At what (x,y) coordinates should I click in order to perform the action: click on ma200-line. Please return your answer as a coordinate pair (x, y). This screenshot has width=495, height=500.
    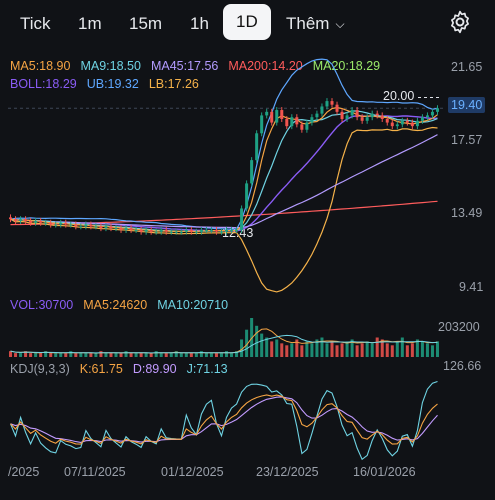
    Looking at the image, I should click on (224, 213).